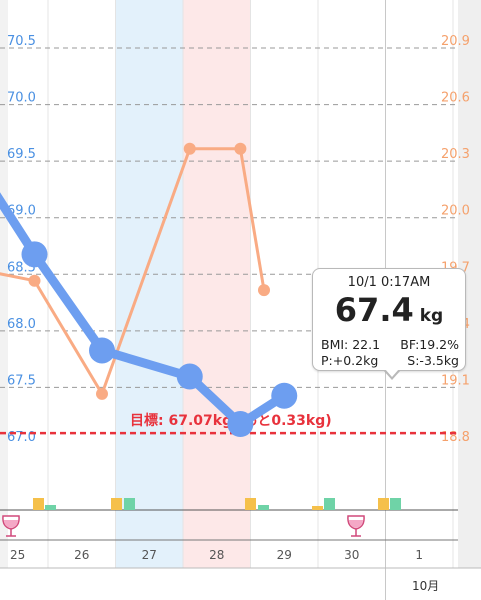 This screenshot has height=600, width=481. What do you see at coordinates (21, 41) in the screenshot?
I see `left-tick-label: 70.5` at bounding box center [21, 41].